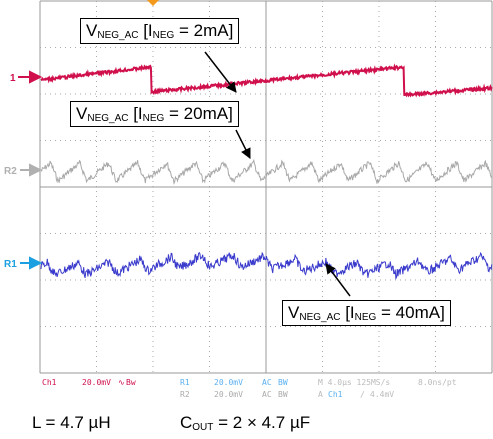 This screenshot has height=439, width=493. I want to click on status-text: ∿, so click(121, 382).